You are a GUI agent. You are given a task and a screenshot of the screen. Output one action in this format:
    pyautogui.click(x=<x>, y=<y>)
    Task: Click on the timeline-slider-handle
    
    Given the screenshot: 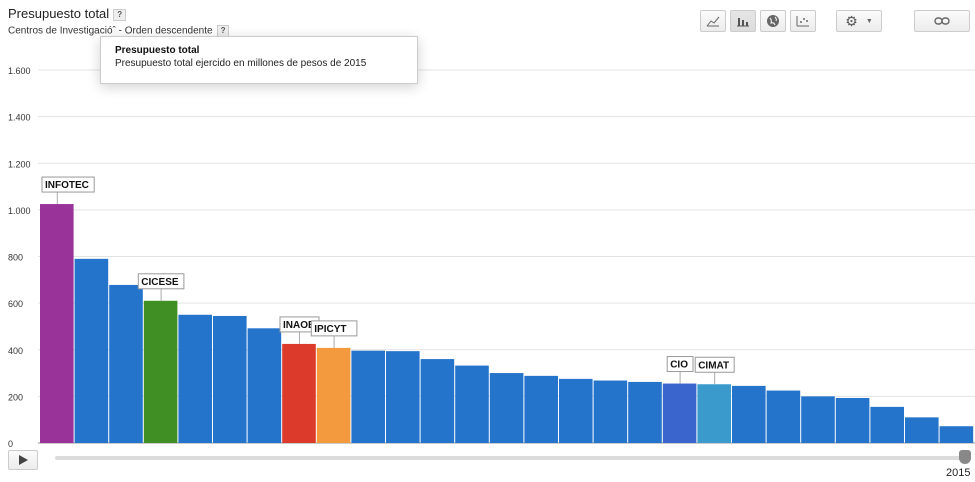 What is the action you would take?
    pyautogui.click(x=965, y=457)
    